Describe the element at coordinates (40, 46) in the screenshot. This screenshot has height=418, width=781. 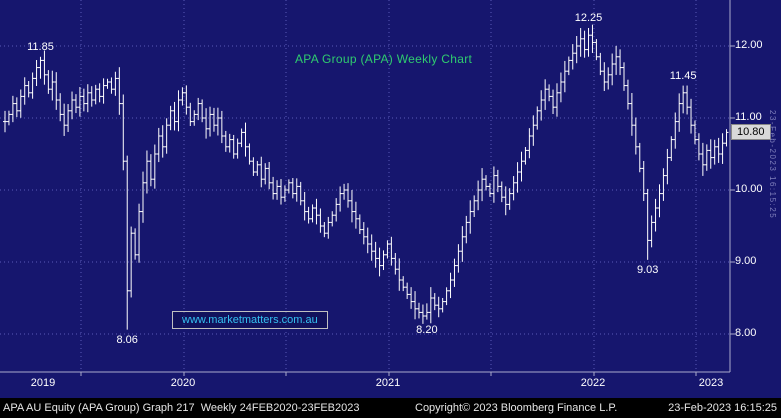
I see `price-annotation: 11.85` at that location.